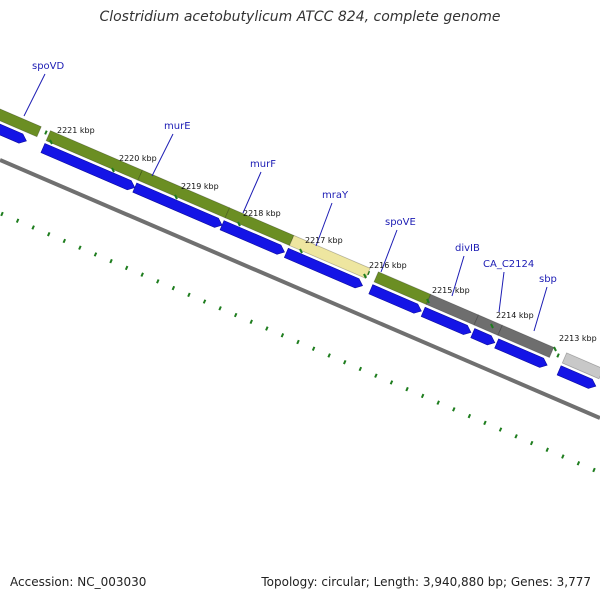 The height and width of the screenshot is (600, 600). I want to click on cds-arrow-CA_C2124, so click(446, 321).